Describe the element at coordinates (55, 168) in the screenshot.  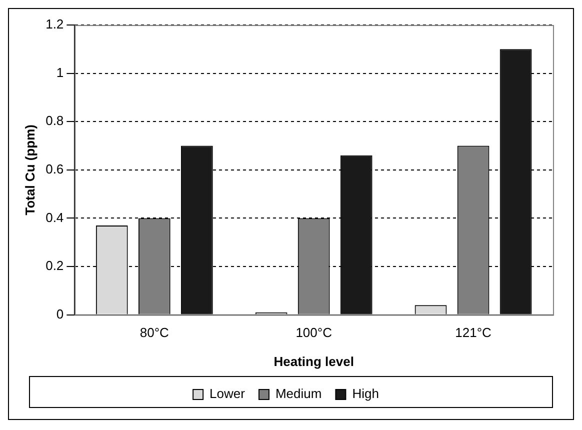
I see `y-tick-label: 0.6` at that location.